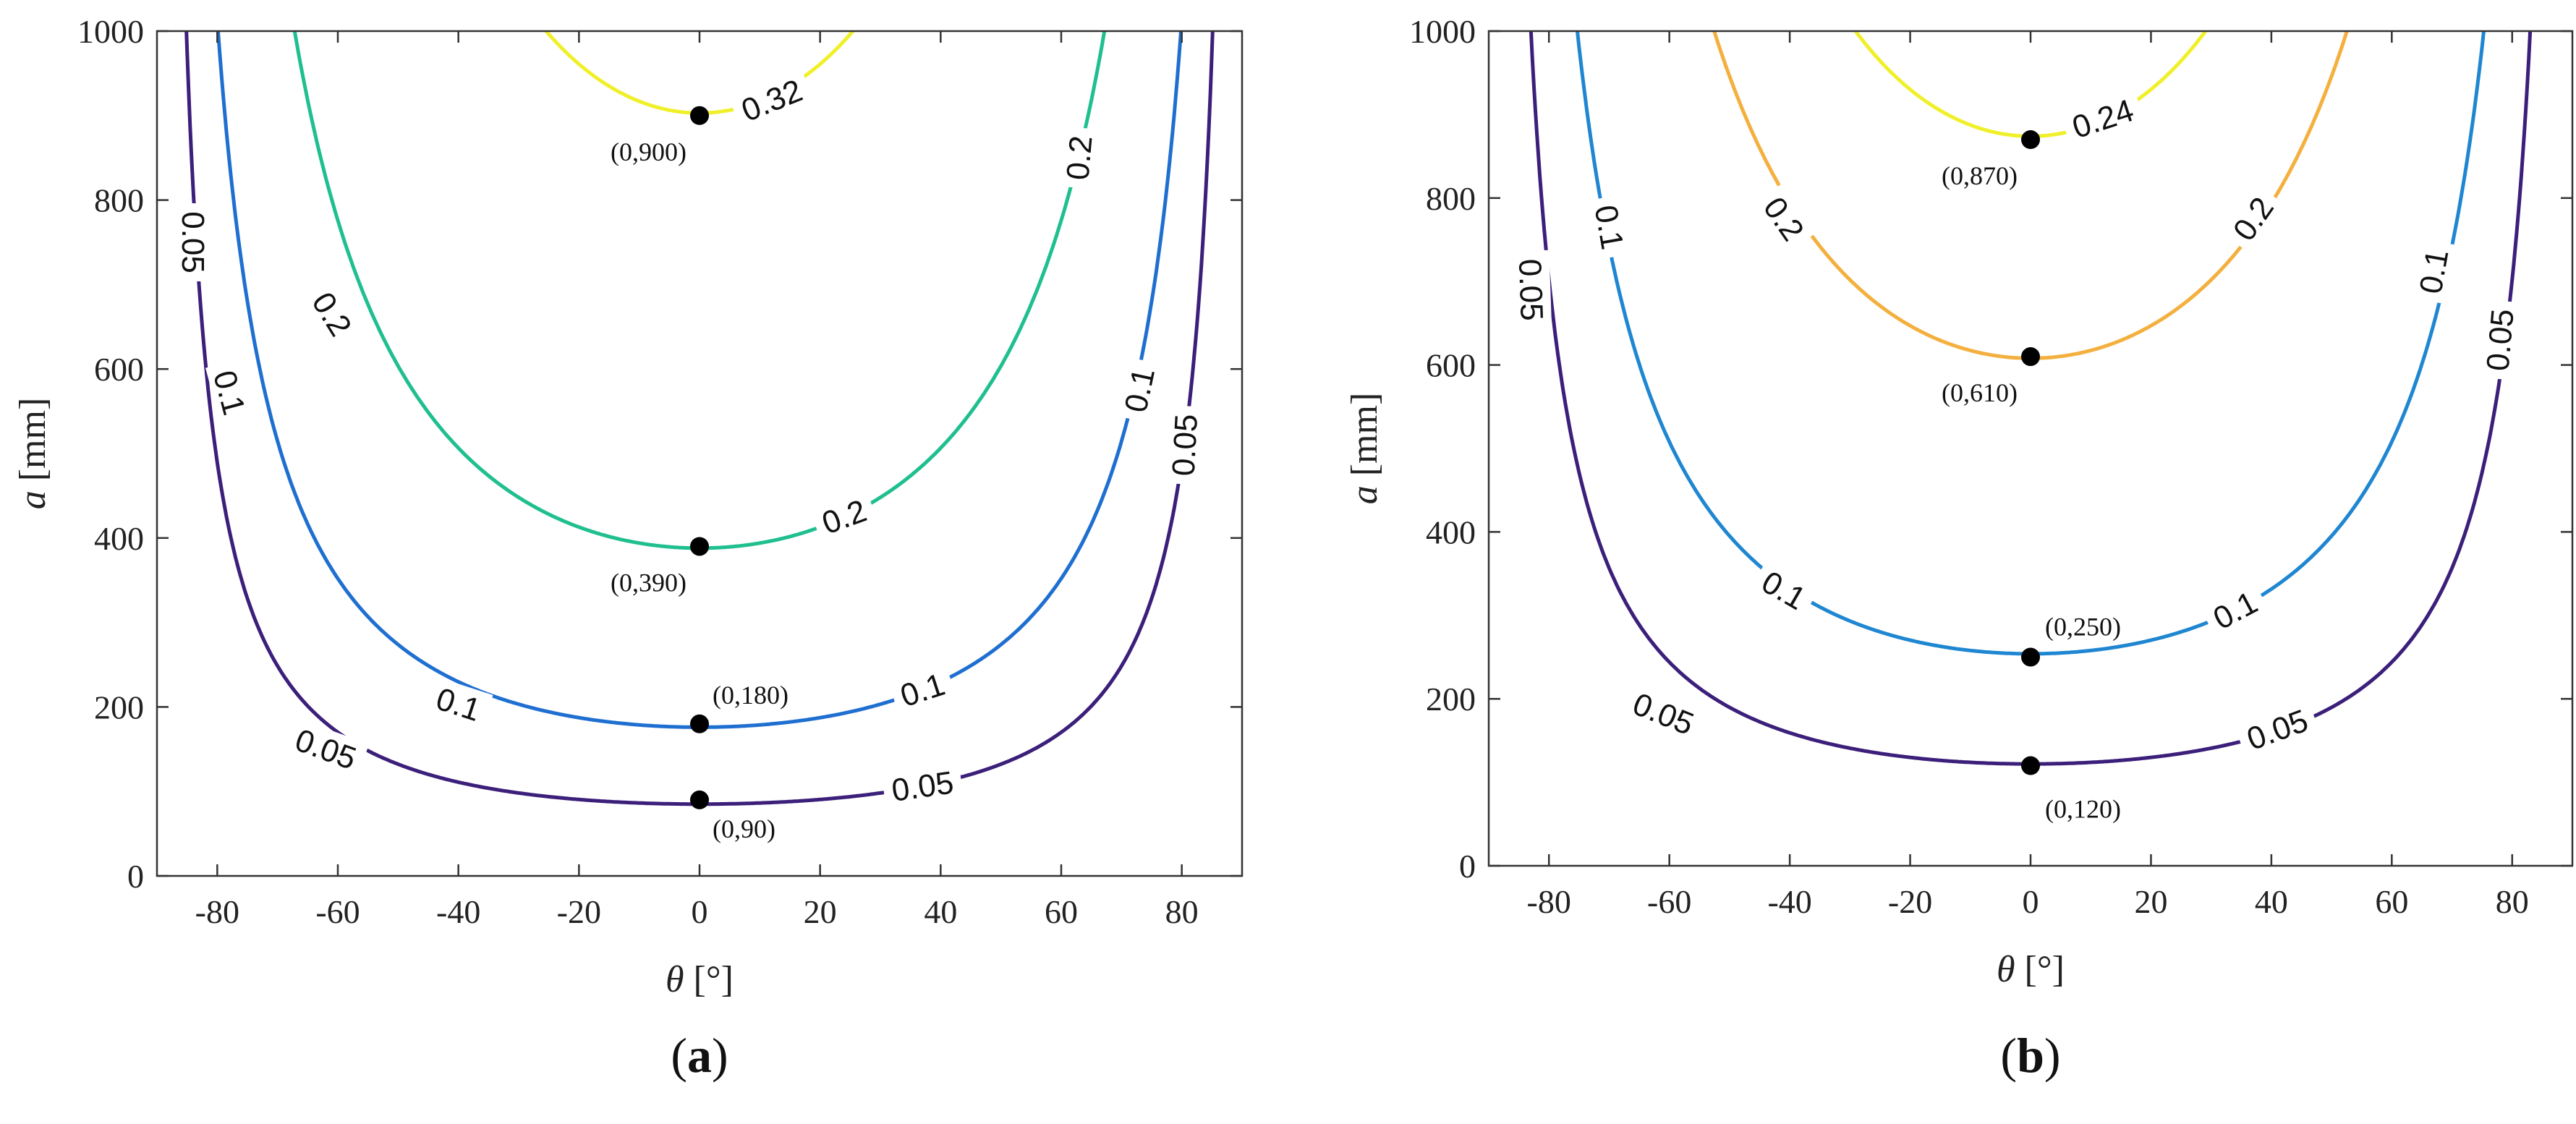 This screenshot has width=2576, height=1124. Describe the element at coordinates (119, 539) in the screenshot. I see `y-tick-label: 400` at that location.